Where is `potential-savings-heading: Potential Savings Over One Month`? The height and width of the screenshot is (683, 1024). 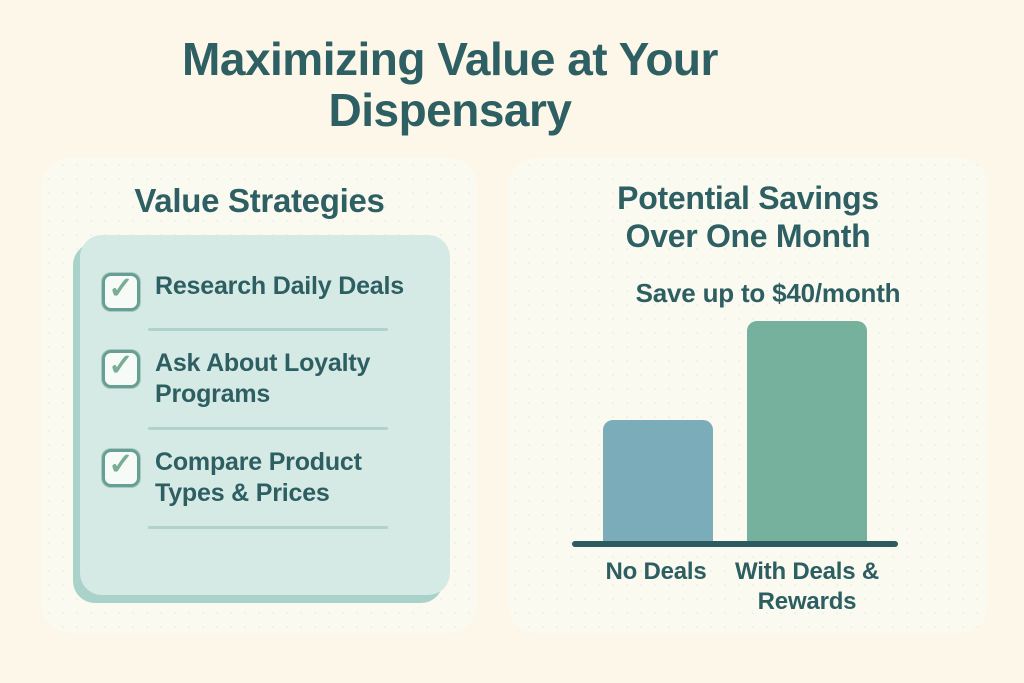
potential-savings-heading: Potential Savings Over One Month is located at coordinates (748, 218).